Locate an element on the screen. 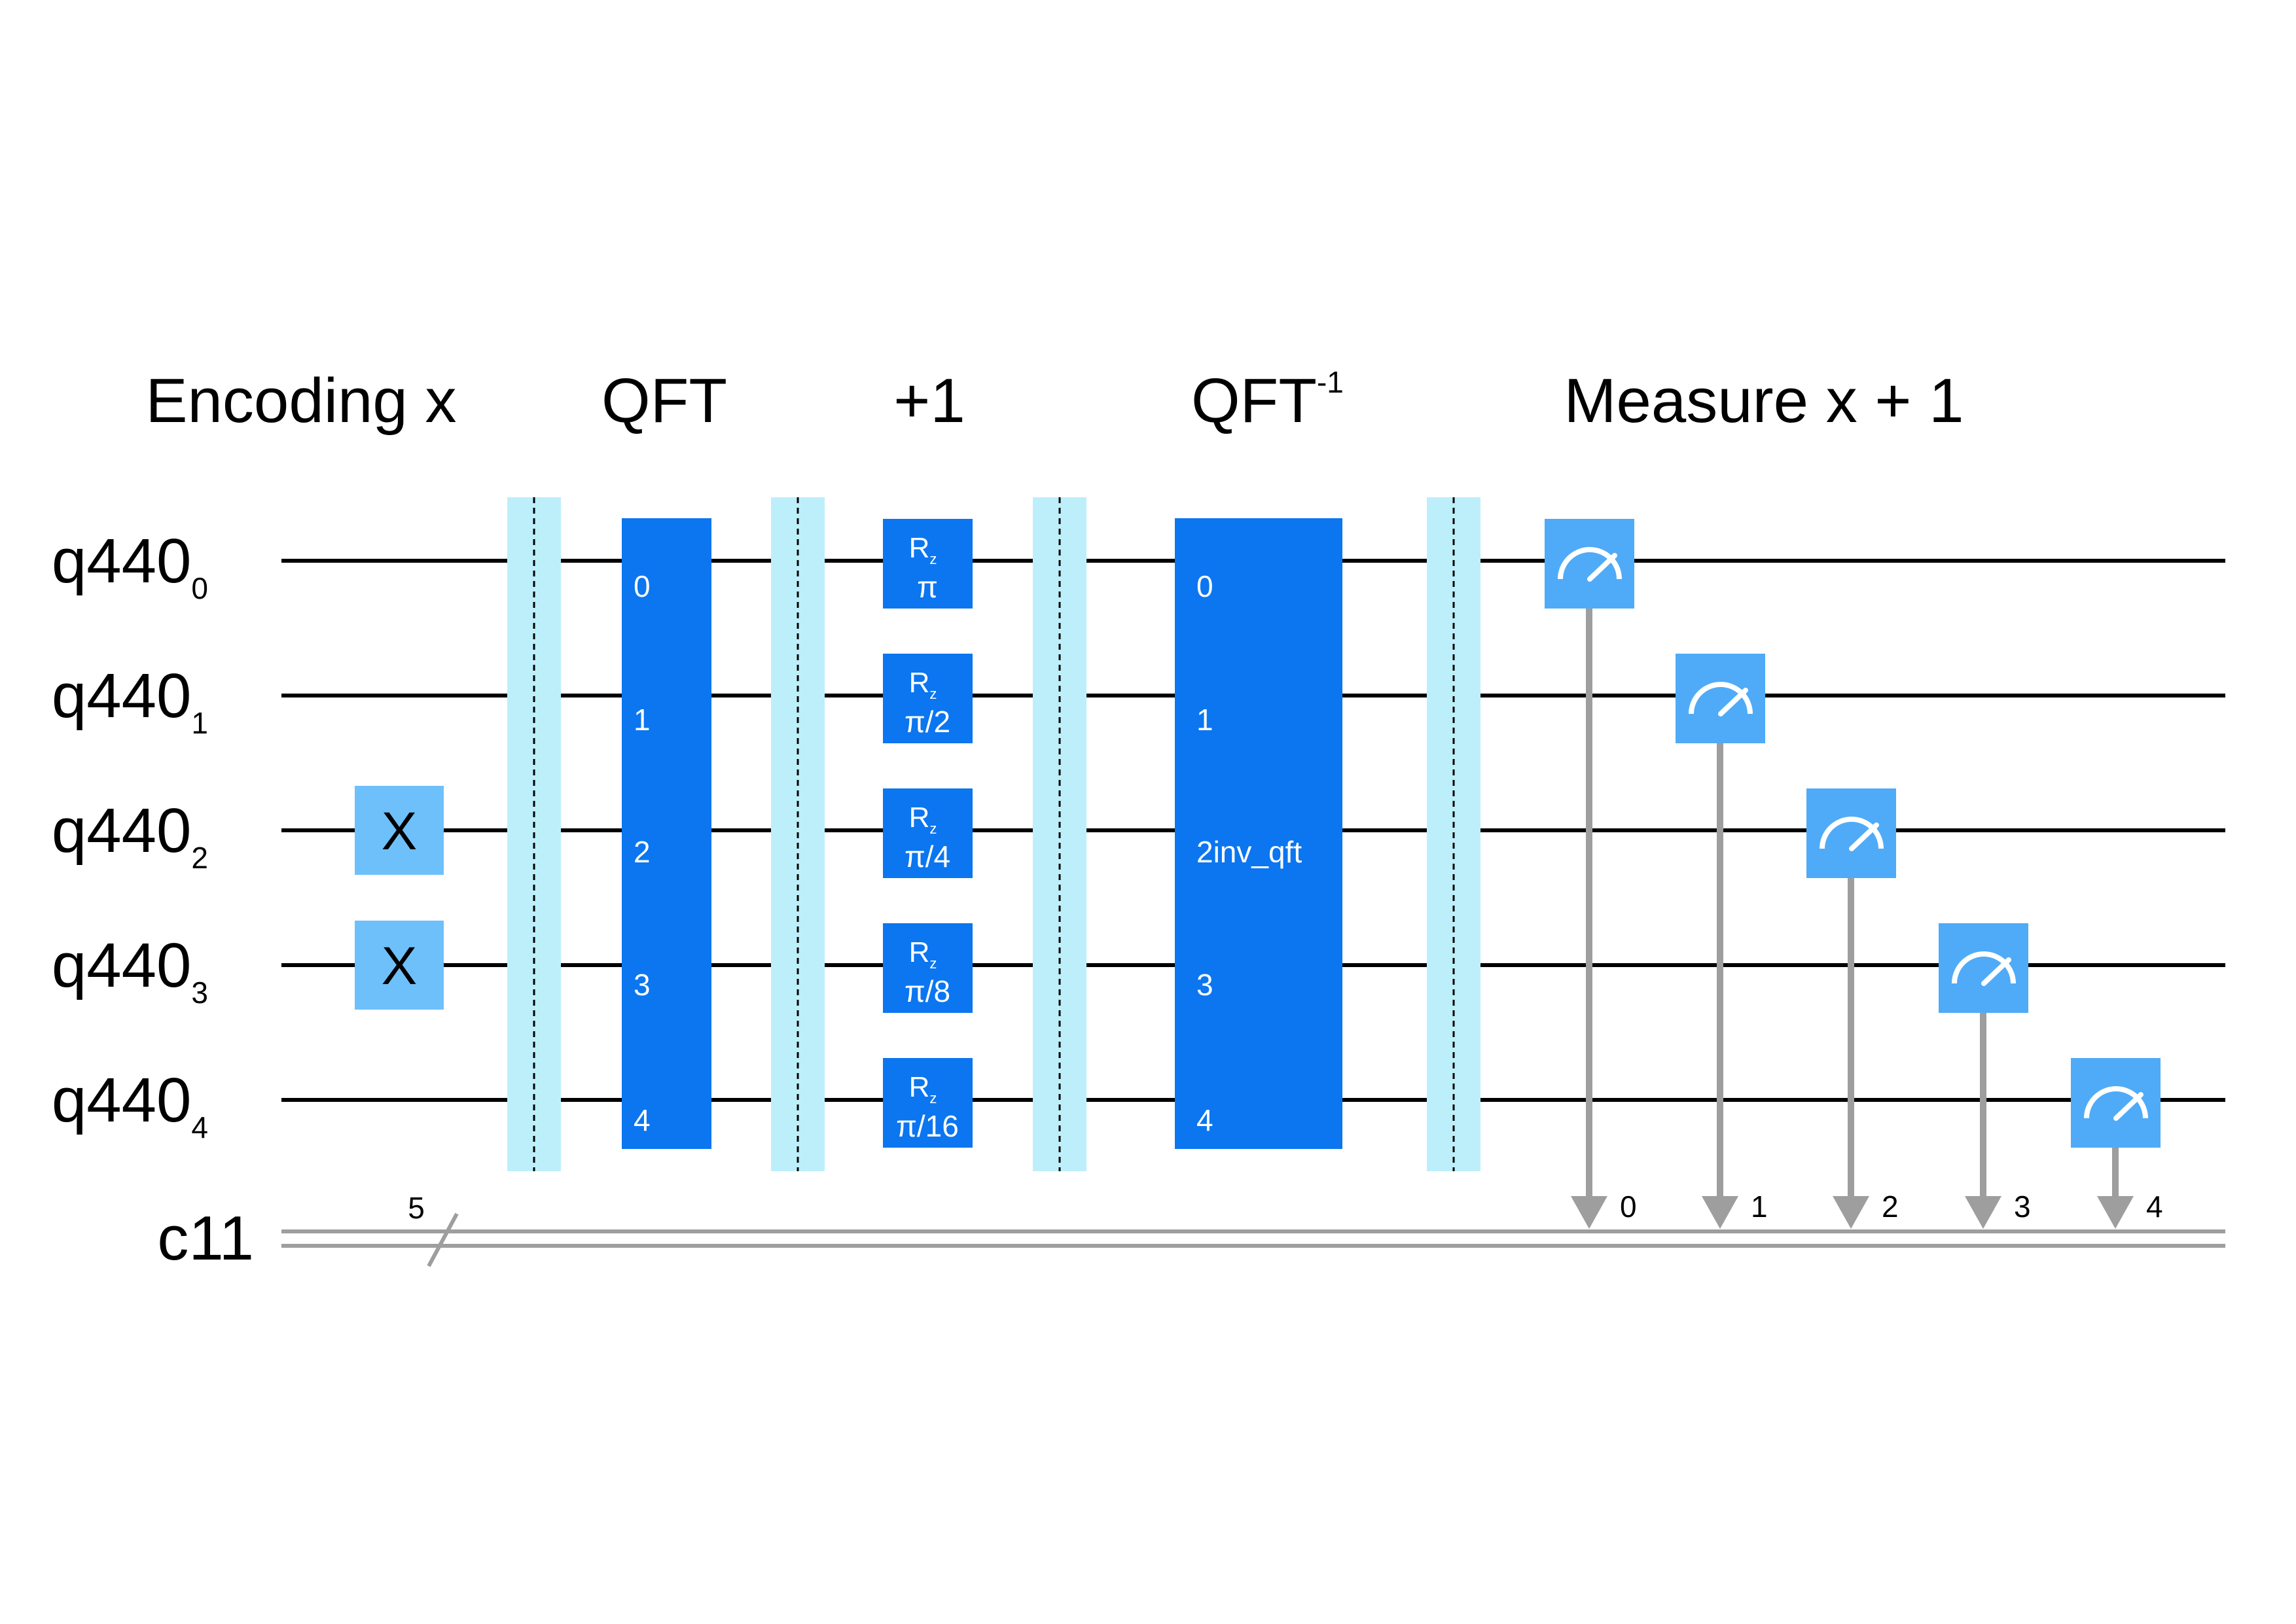  qubit-label-0: q4400 is located at coordinates (130, 565).